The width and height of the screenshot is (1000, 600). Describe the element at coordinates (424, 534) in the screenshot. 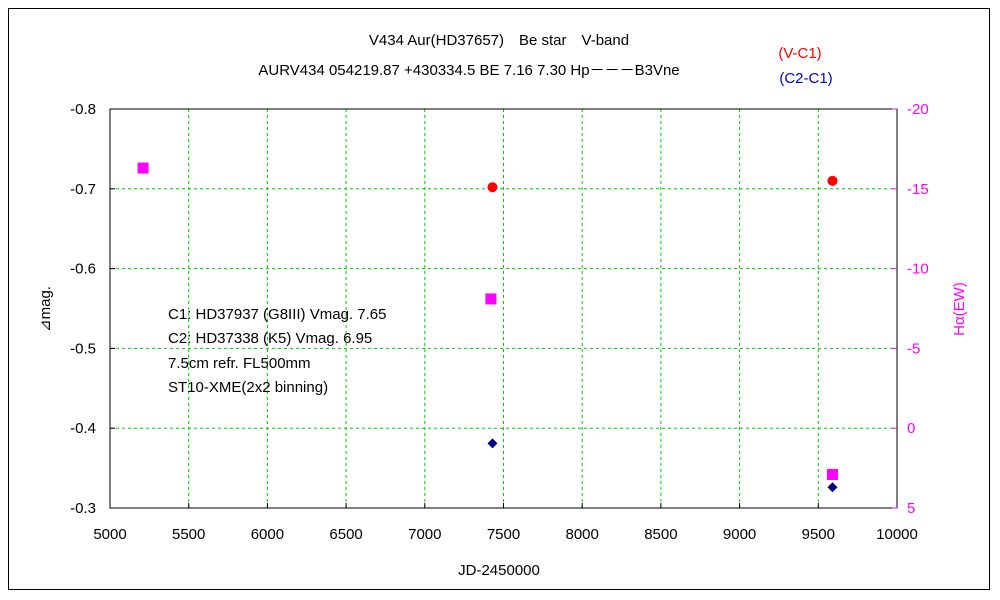

I see `x-tick-label: 7000` at that location.